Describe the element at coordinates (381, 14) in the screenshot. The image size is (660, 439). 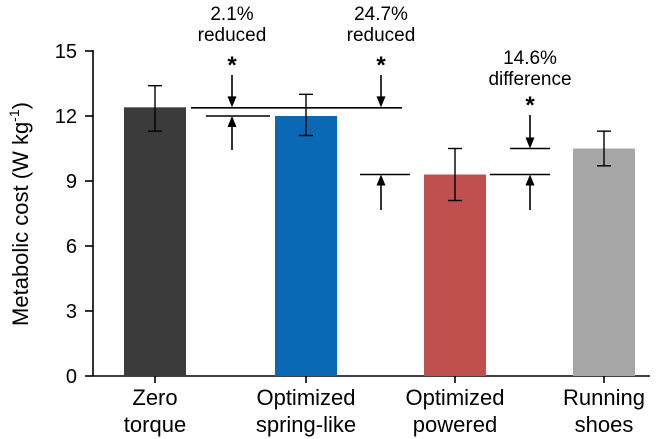
I see `annotation-2-line1: 24.7%` at that location.